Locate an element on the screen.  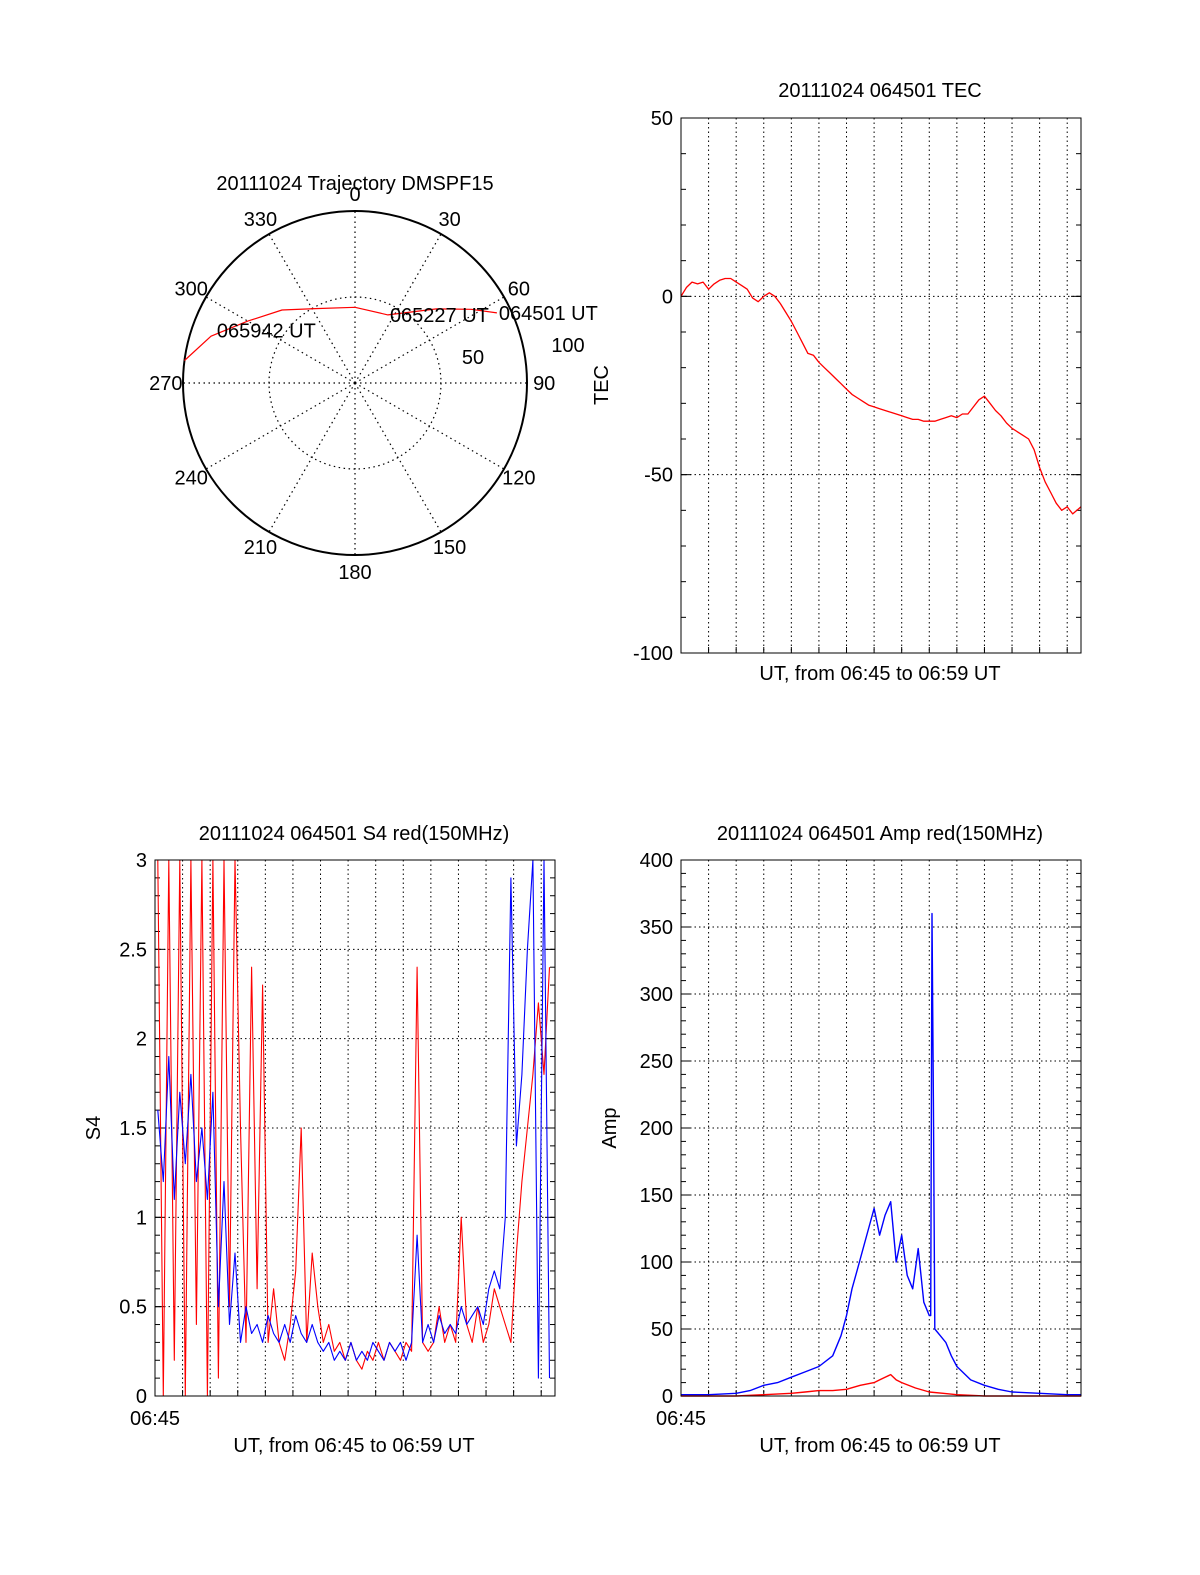
polar-angle-label: 270 is located at coordinates (165, 384).